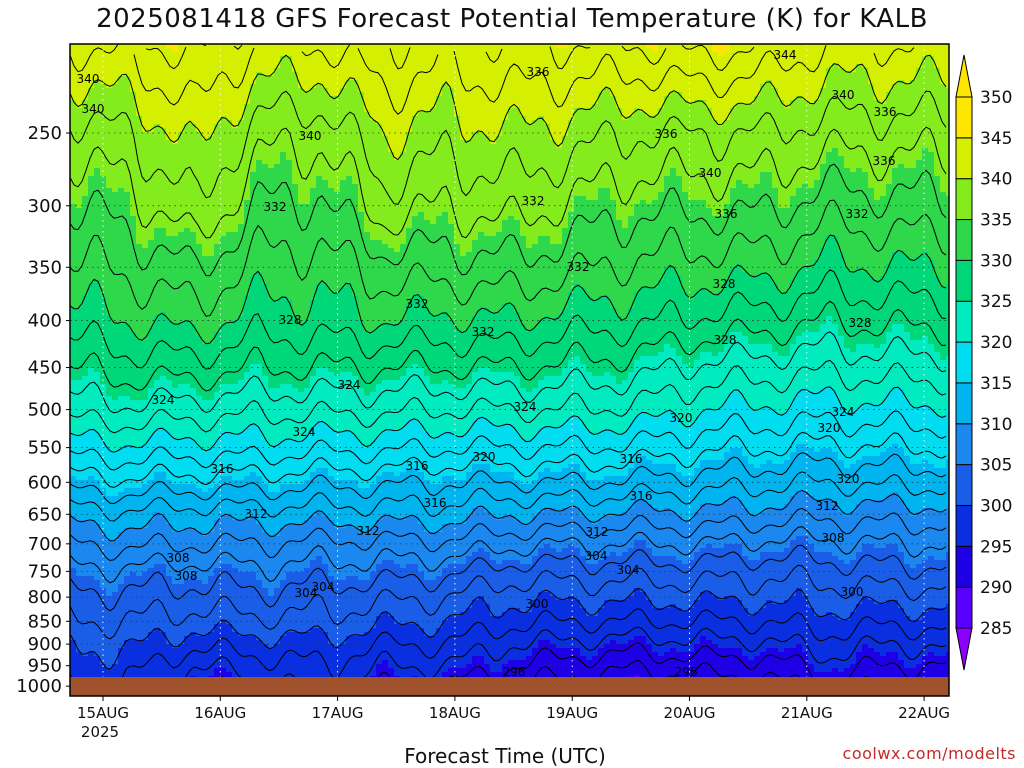 This screenshot has height=768, width=1024. I want to click on y-tick-label: 250, so click(45, 133).